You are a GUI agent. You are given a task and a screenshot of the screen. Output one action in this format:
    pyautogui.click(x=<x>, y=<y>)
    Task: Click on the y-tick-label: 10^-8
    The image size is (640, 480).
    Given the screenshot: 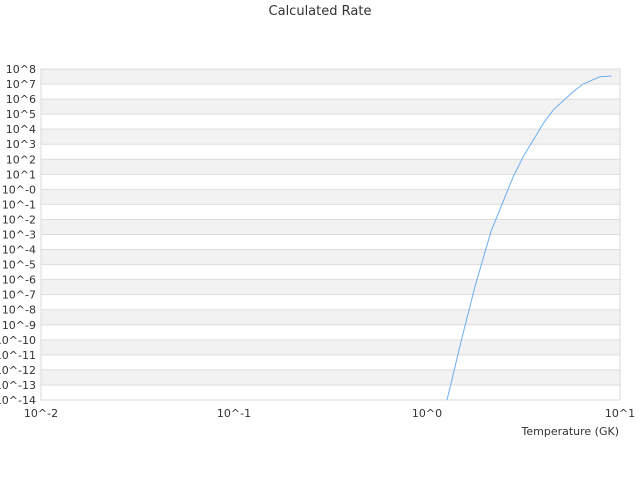 What is the action you would take?
    pyautogui.click(x=19, y=310)
    